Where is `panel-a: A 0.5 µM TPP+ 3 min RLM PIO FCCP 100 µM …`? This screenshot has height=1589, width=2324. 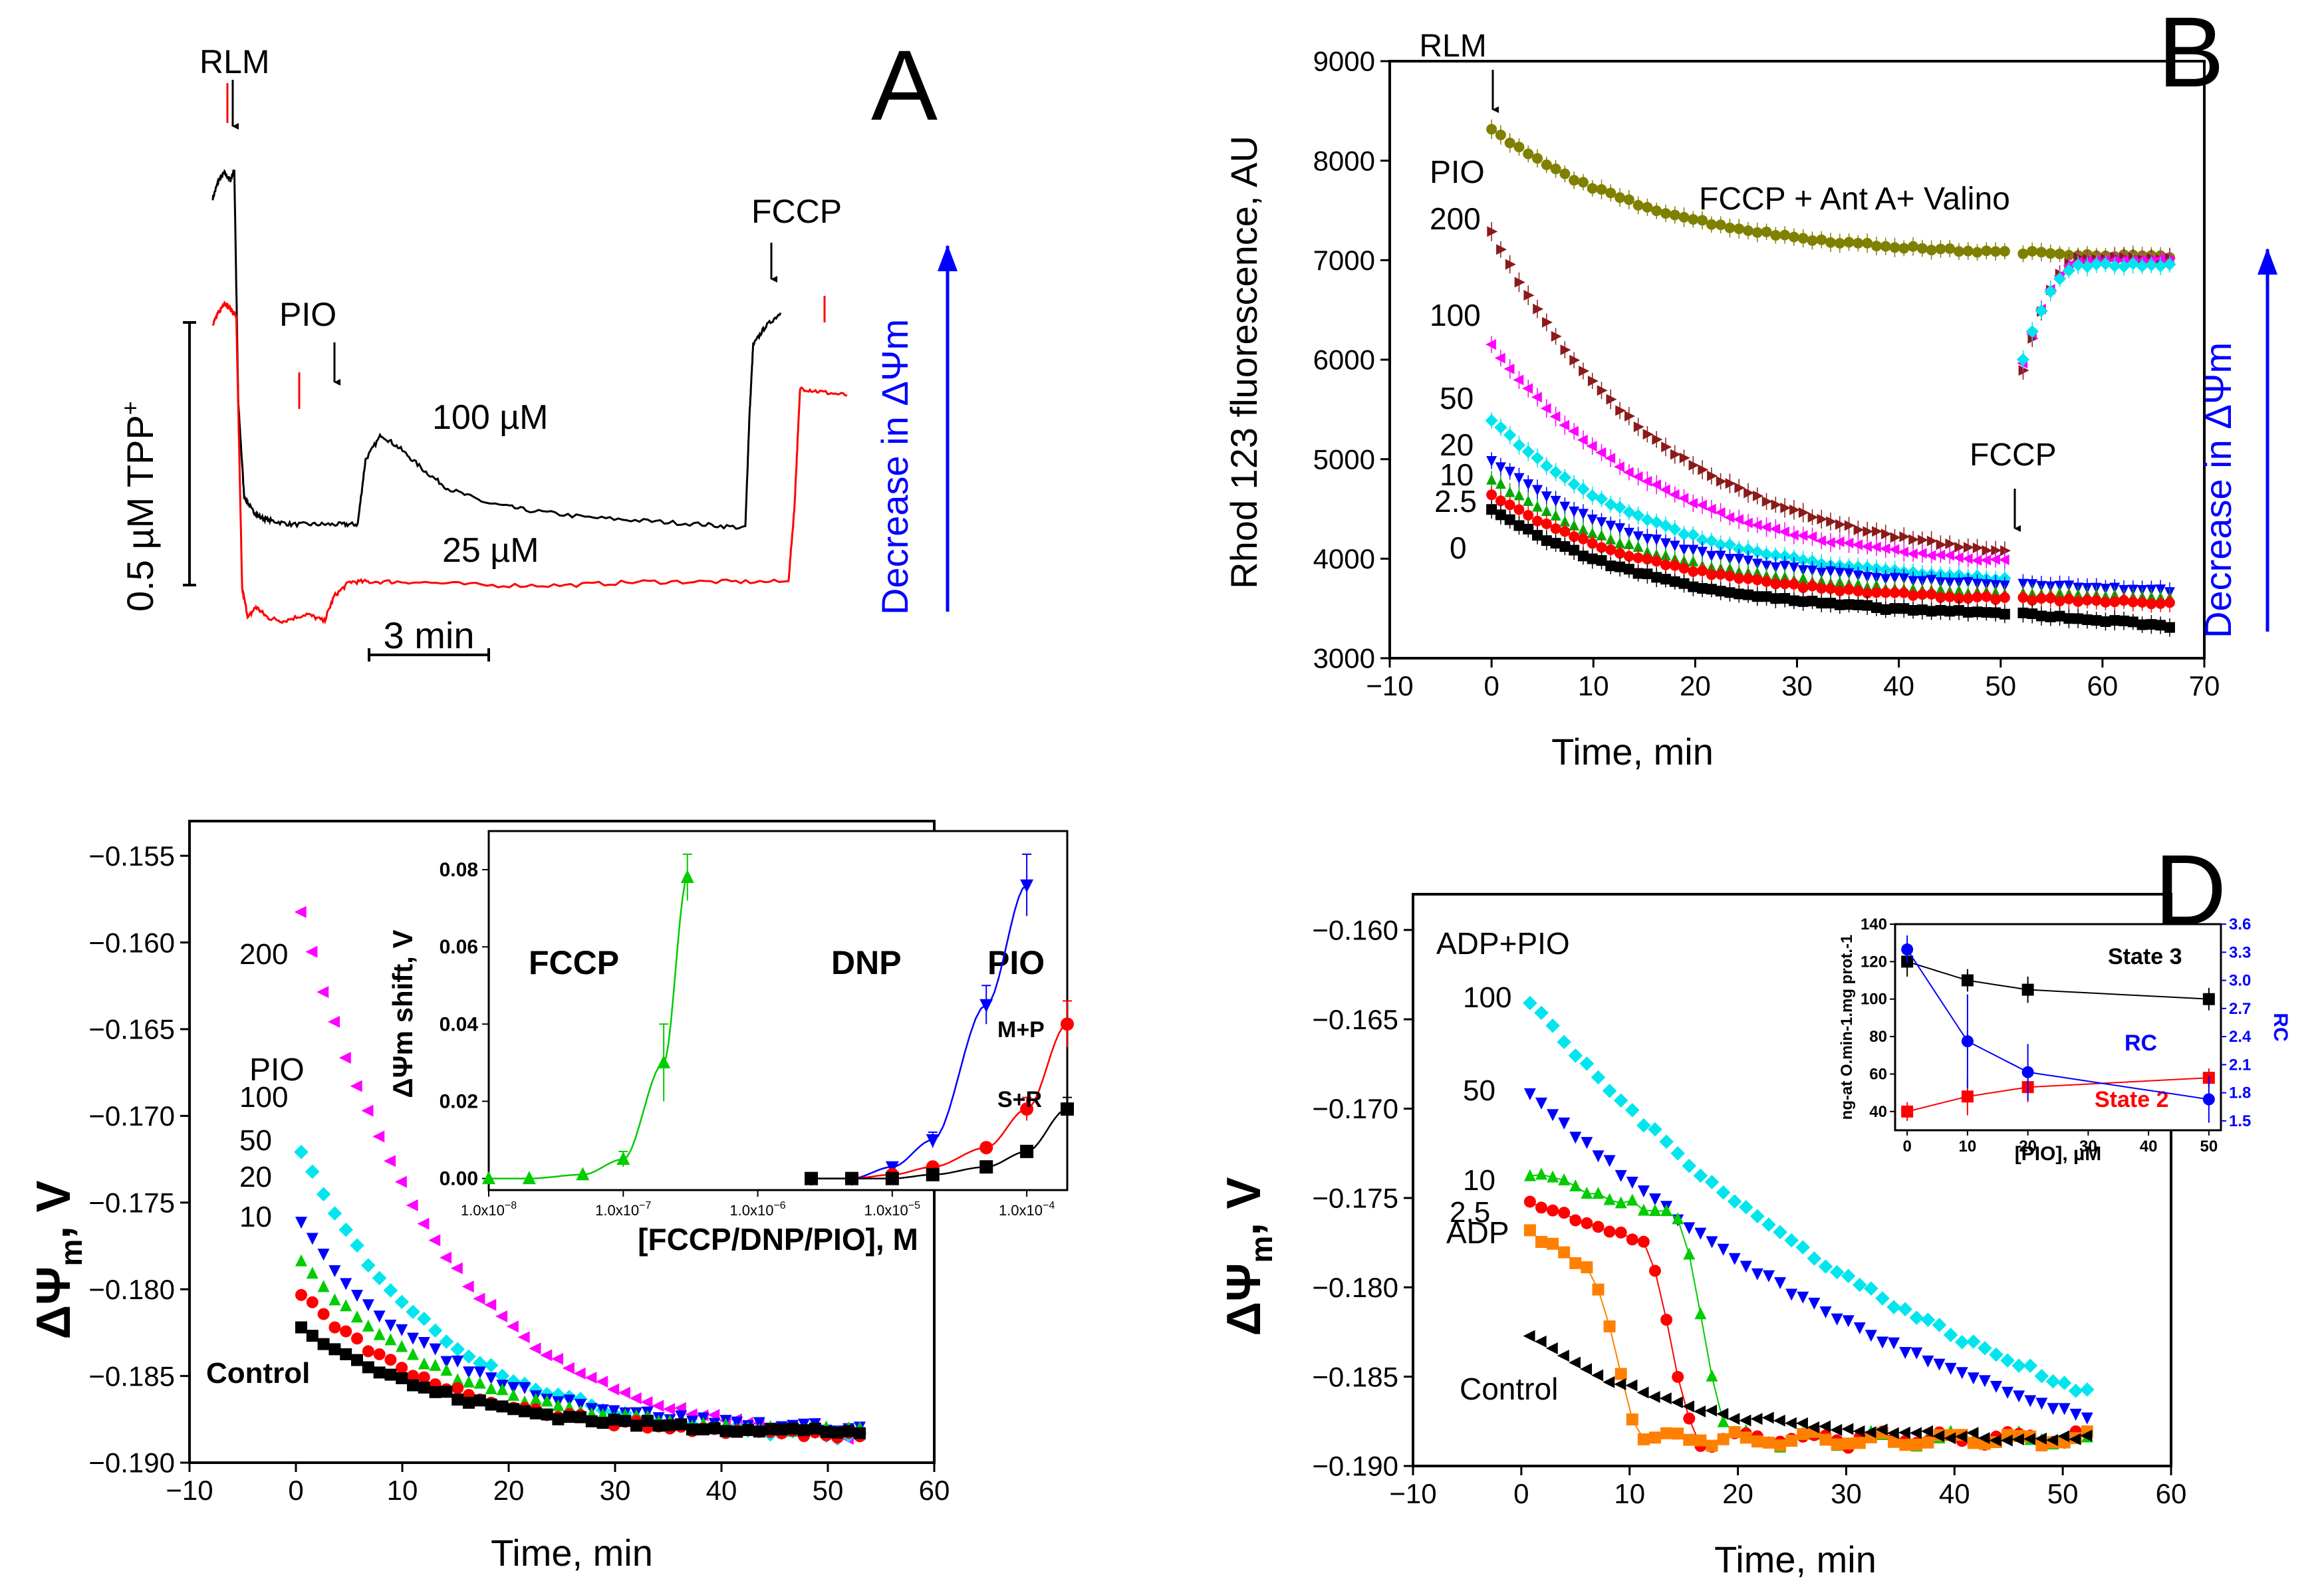 panel-a: A 0.5 µM TPP+ 3 min RLM PIO FCCP 100 µM … is located at coordinates (537, 345).